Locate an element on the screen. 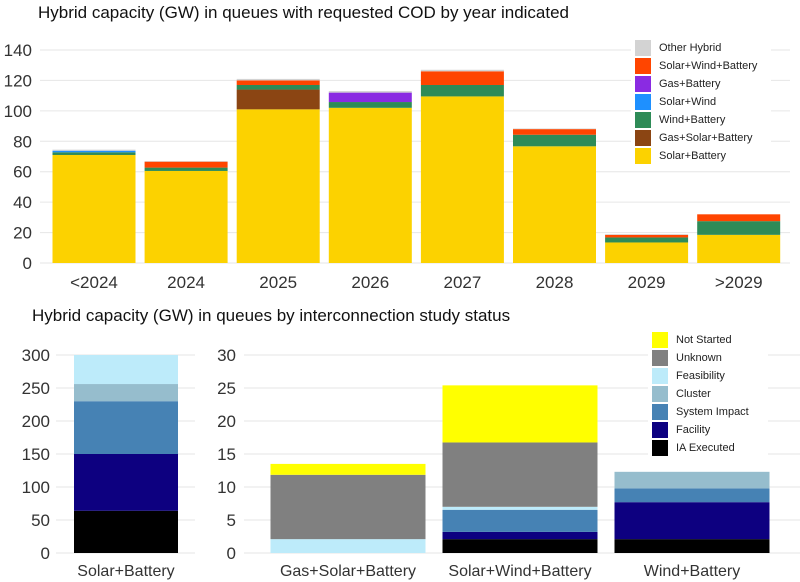  y-tick-label: 5 is located at coordinates (231, 520).